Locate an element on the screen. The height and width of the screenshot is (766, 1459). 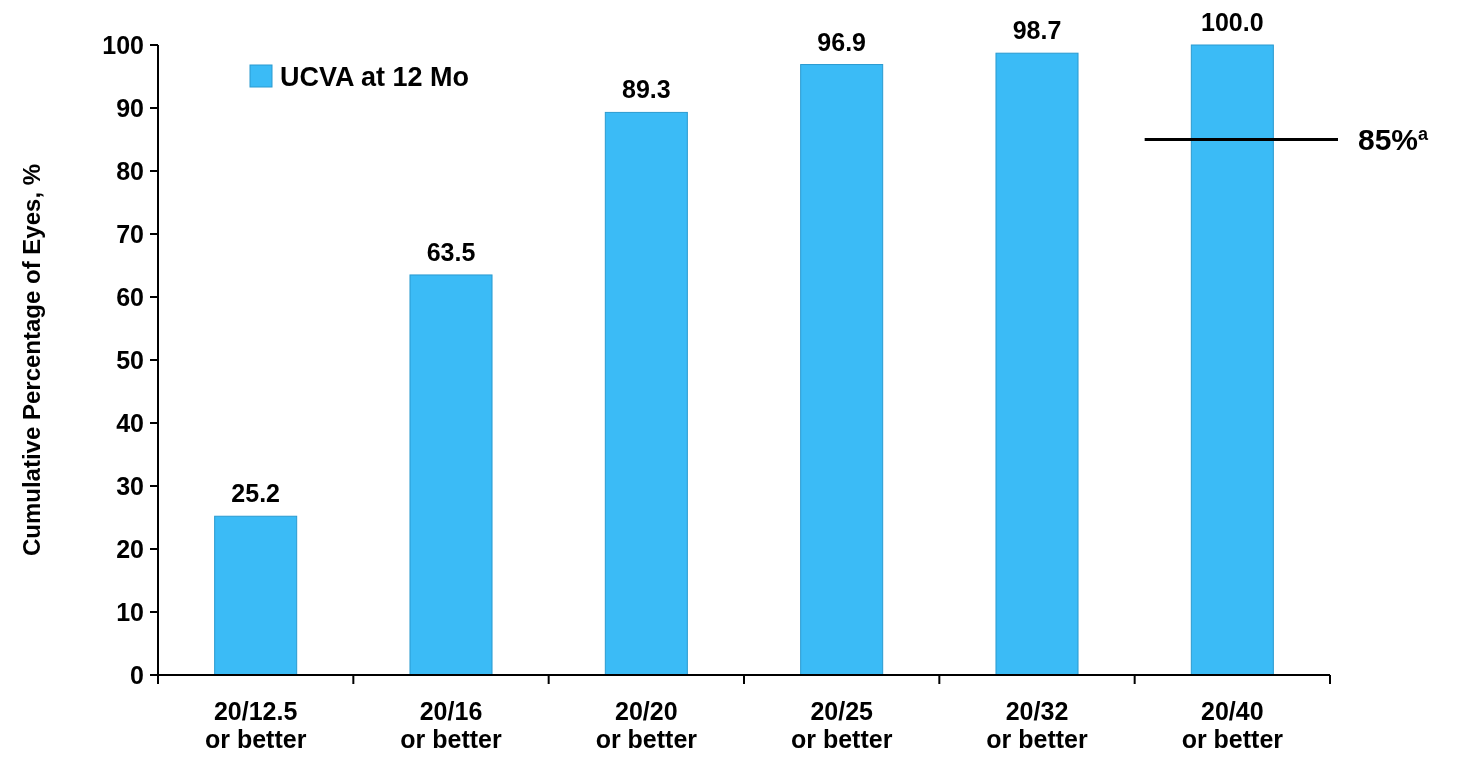
data-label: 100.0 is located at coordinates (1232, 22).